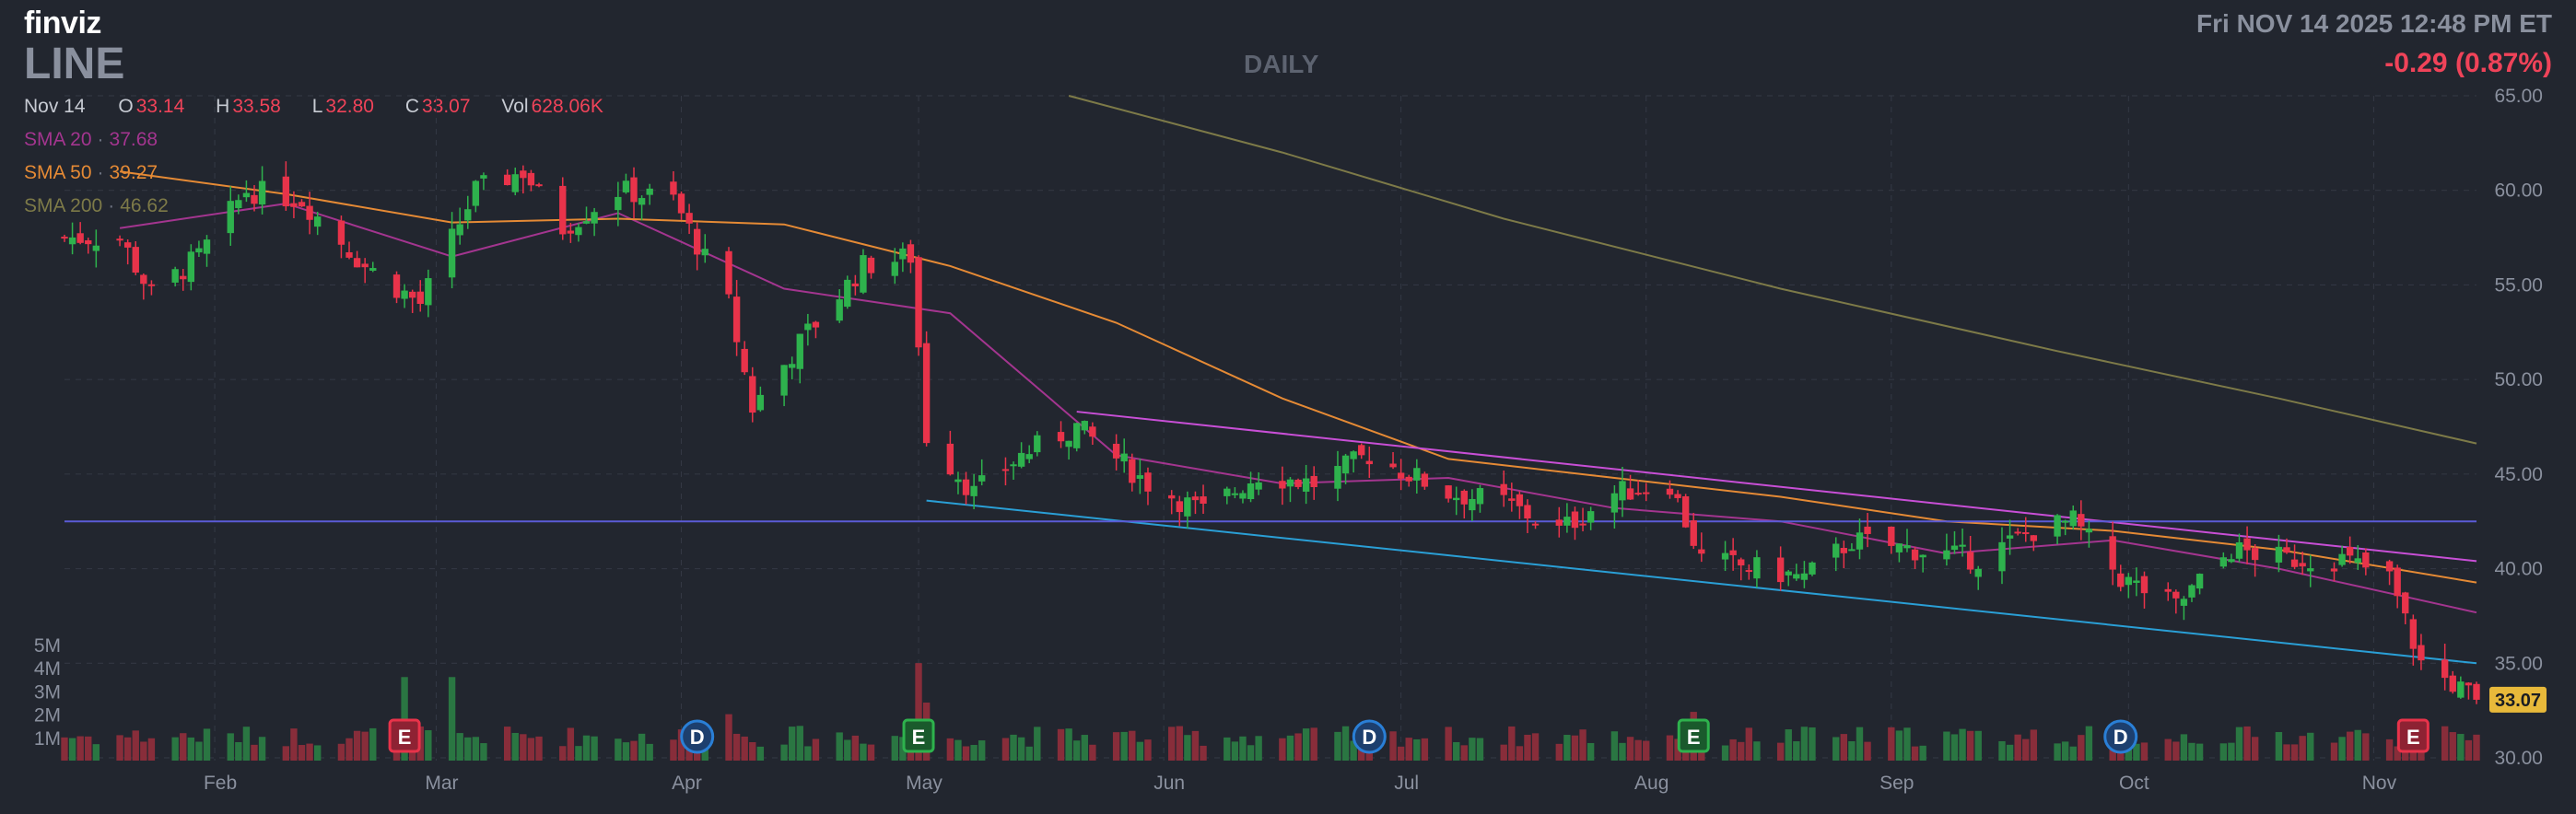  What do you see at coordinates (96, 205) in the screenshot?
I see `sma200-legend: SMA 200 · 46.62` at bounding box center [96, 205].